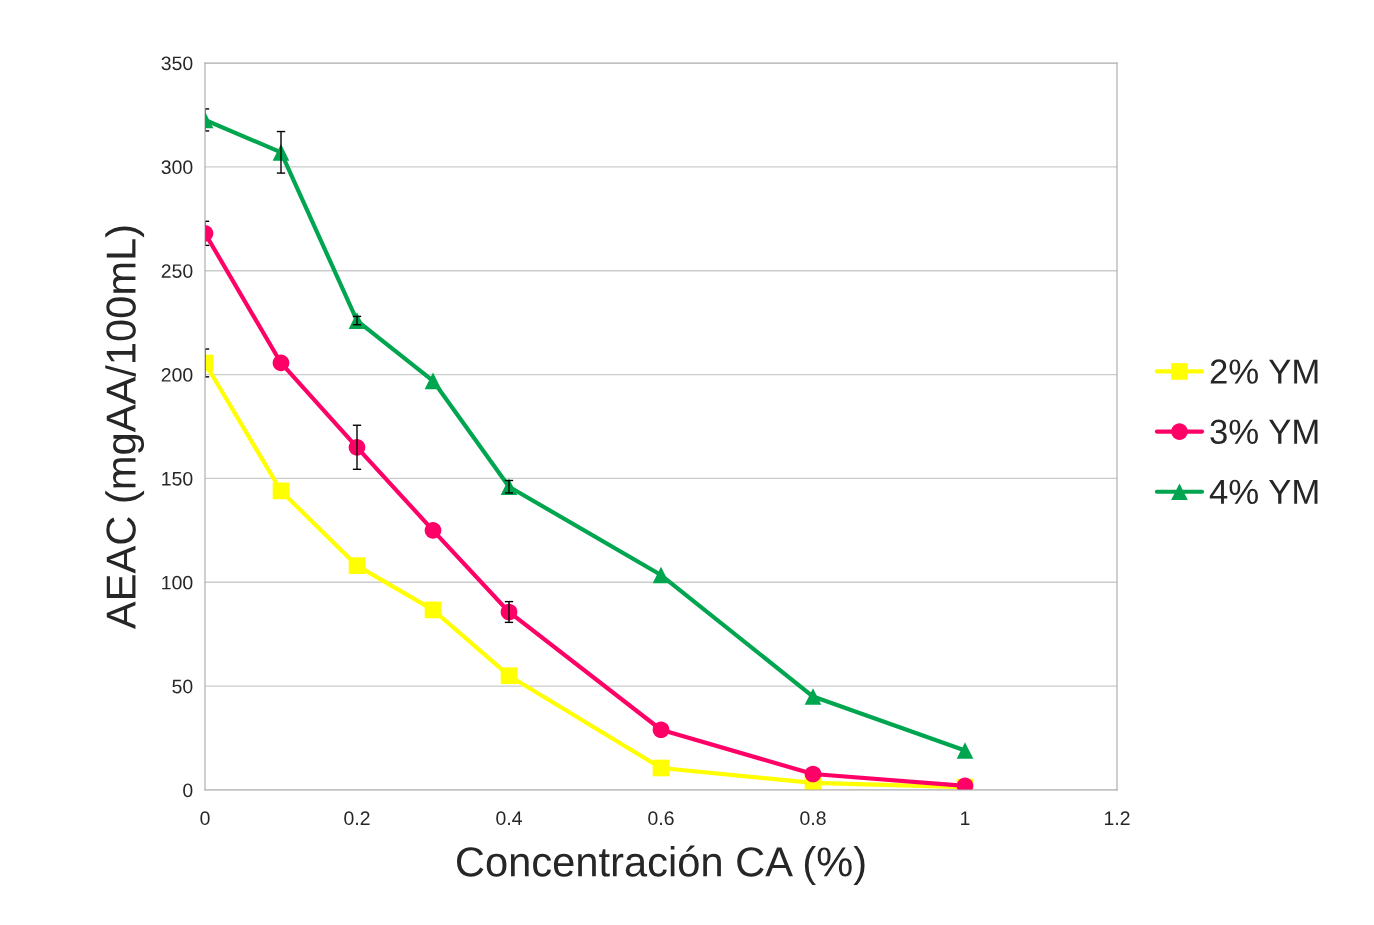 Image resolution: width=1374 pixels, height=925 pixels. What do you see at coordinates (177, 167) in the screenshot?
I see `y-tick-label: 300` at bounding box center [177, 167].